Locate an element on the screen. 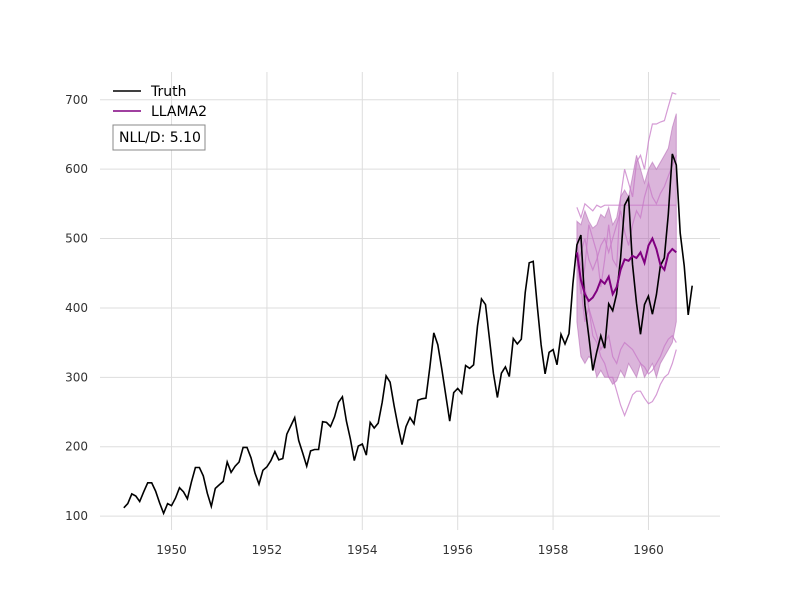 The image size is (800, 600). forecast-samples is located at coordinates (626, 255).